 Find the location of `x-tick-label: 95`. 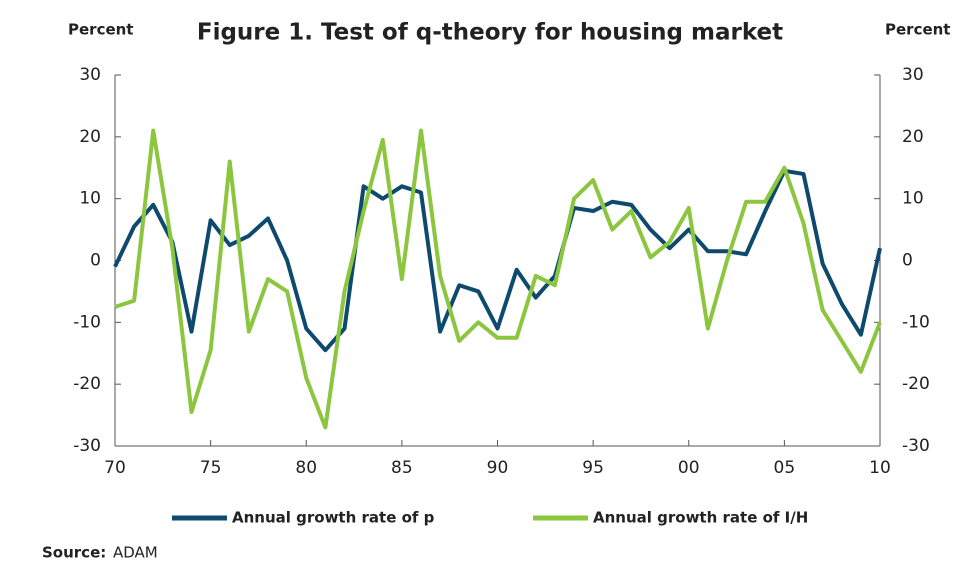

x-tick-label: 95 is located at coordinates (593, 468).